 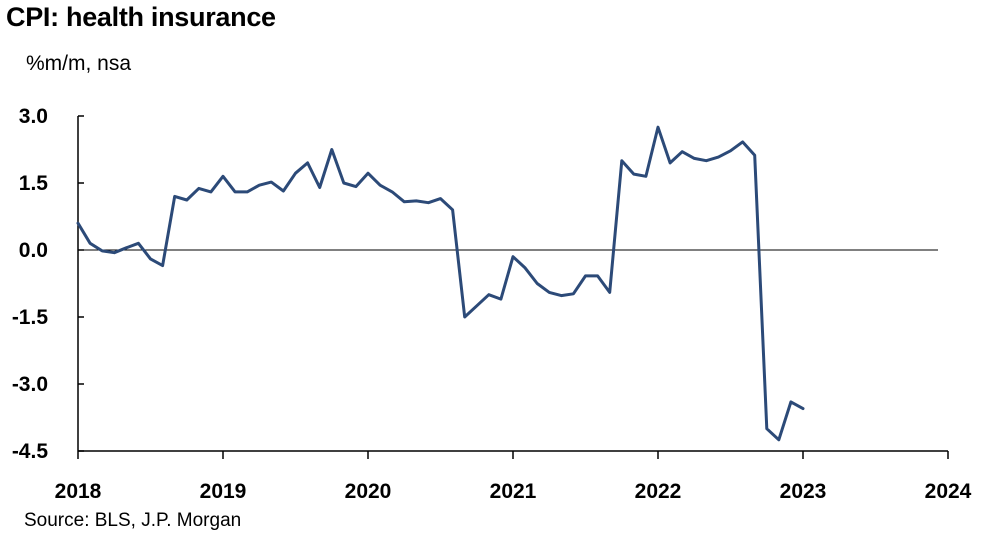 What do you see at coordinates (513, 491) in the screenshot?
I see `x-tick-label: 2021` at bounding box center [513, 491].